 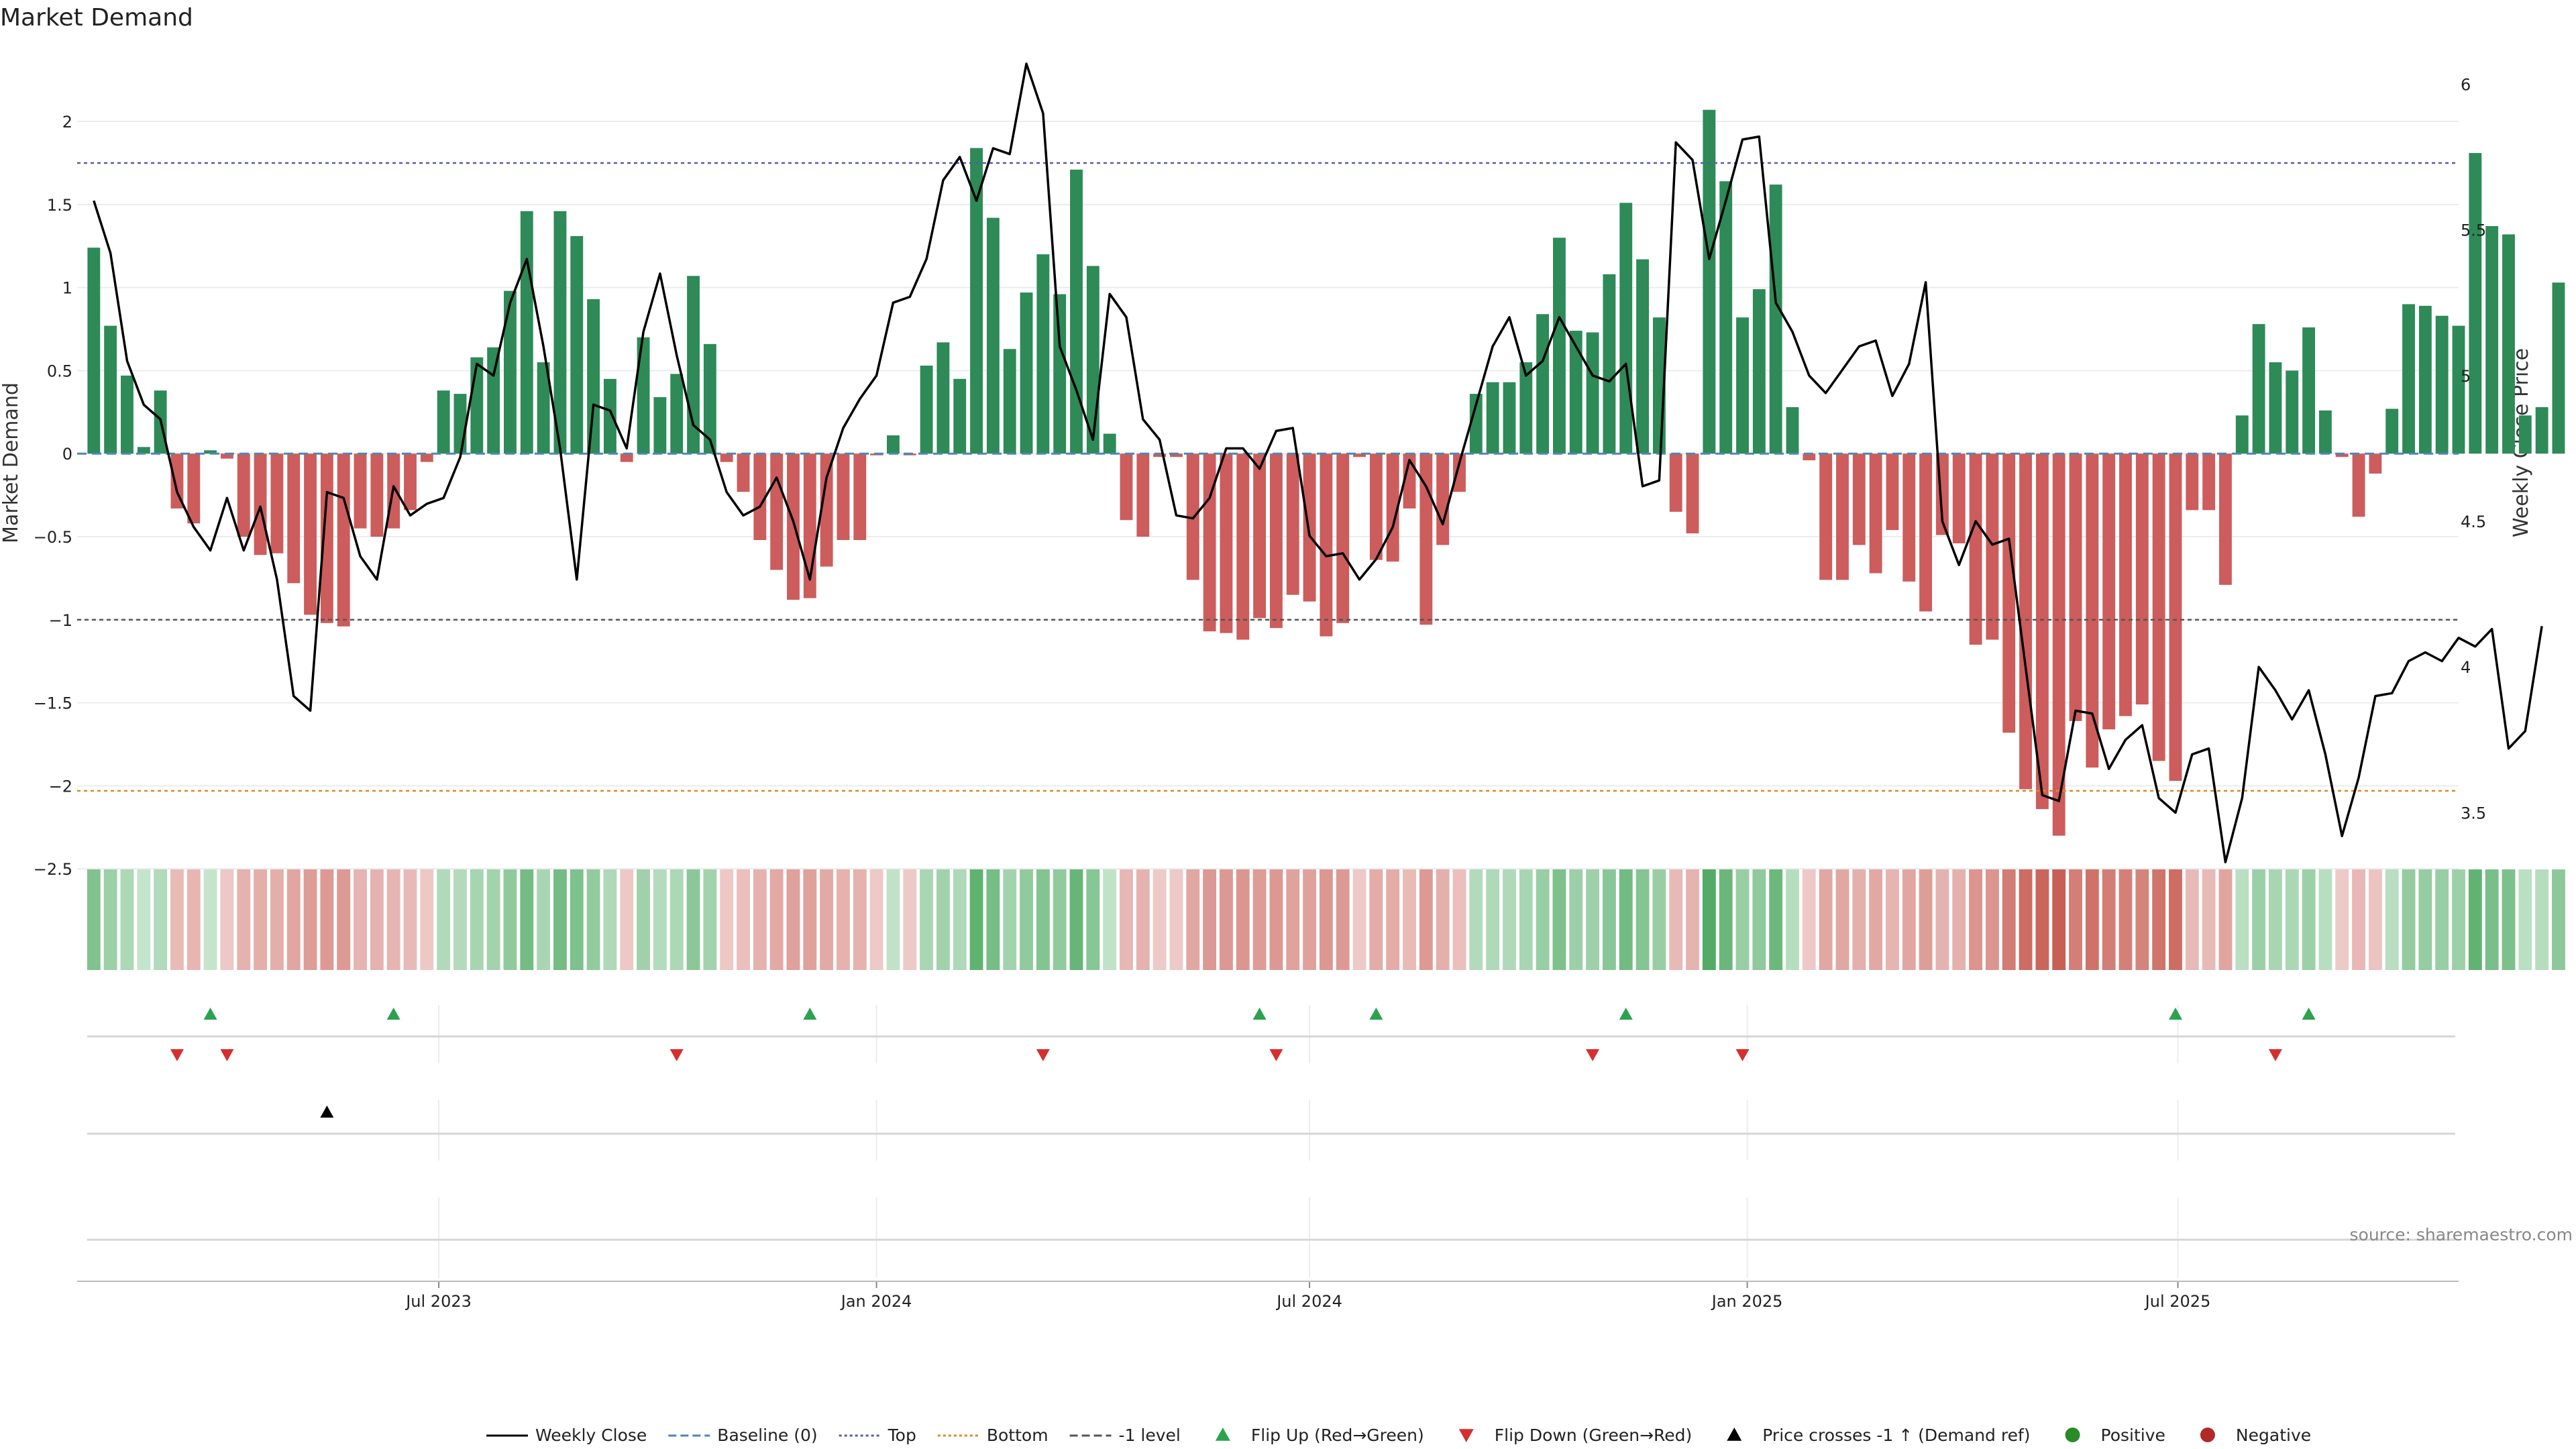 I want to click on signal-markers, so click(x=1243, y=1063).